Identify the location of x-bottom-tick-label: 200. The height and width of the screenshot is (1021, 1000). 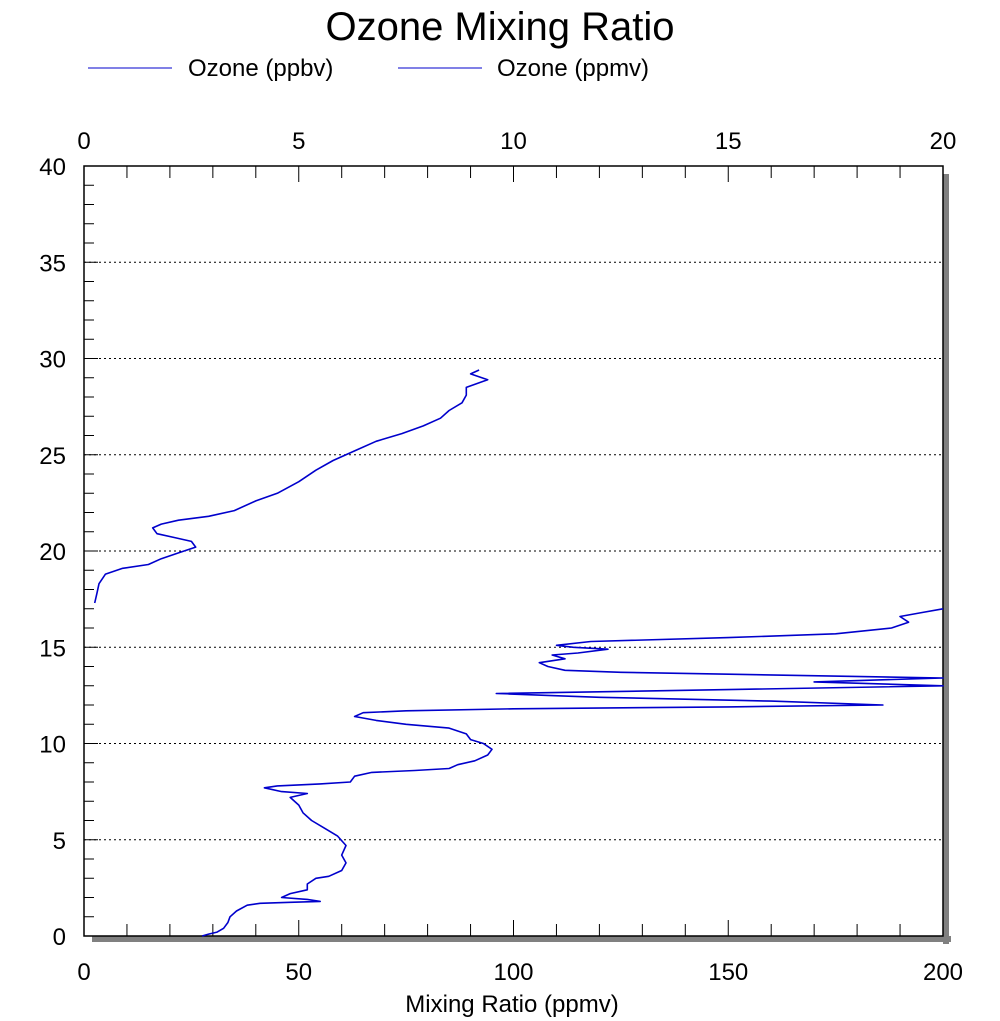
(943, 972).